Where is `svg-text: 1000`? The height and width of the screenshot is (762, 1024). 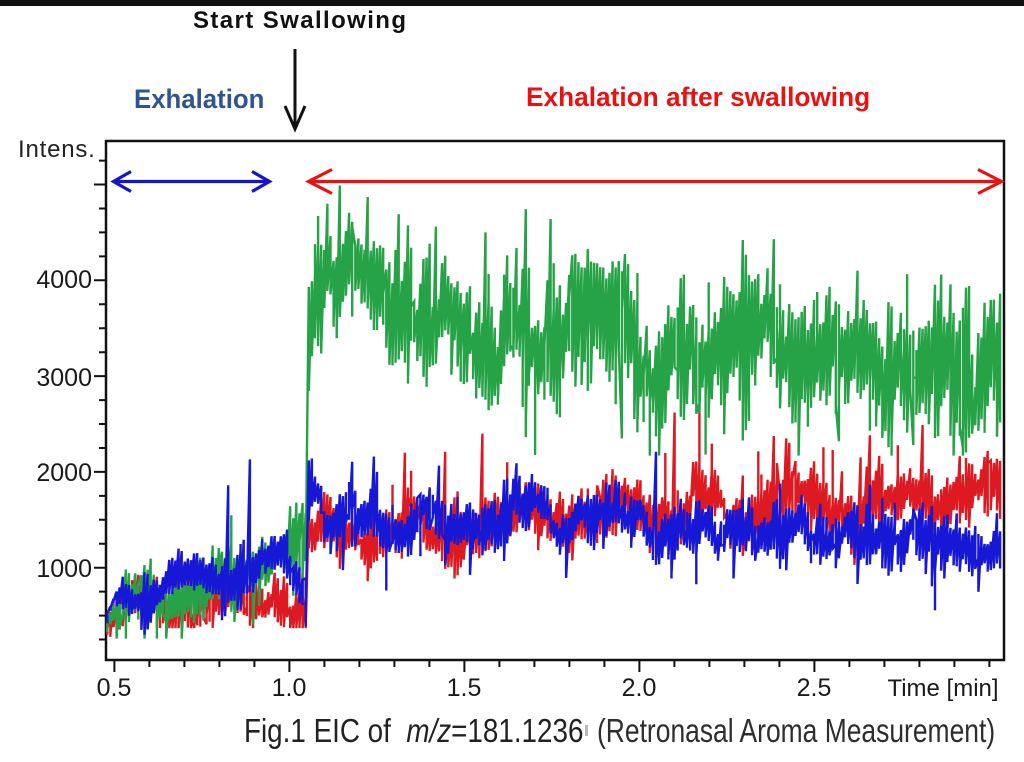 svg-text: 1000 is located at coordinates (64, 569).